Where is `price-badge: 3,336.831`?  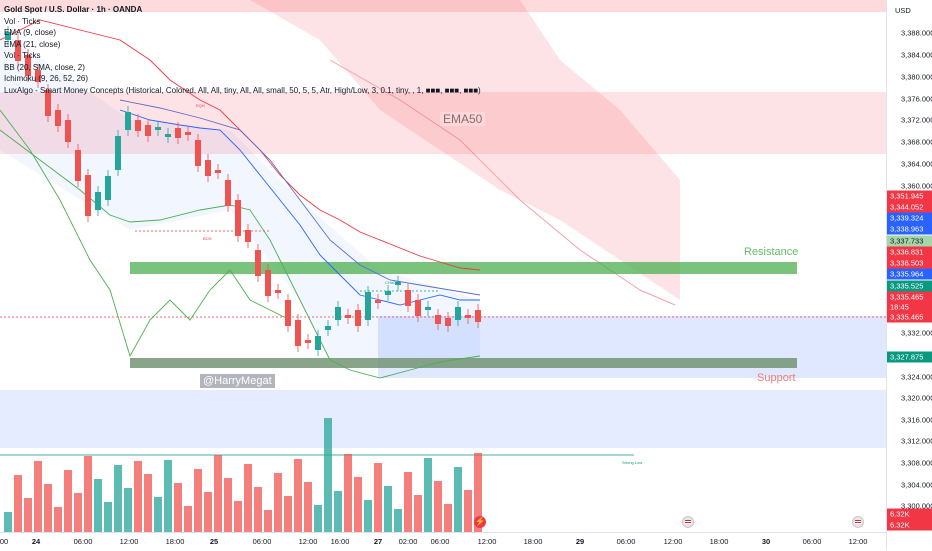 price-badge: 3,336.831 is located at coordinates (909, 252).